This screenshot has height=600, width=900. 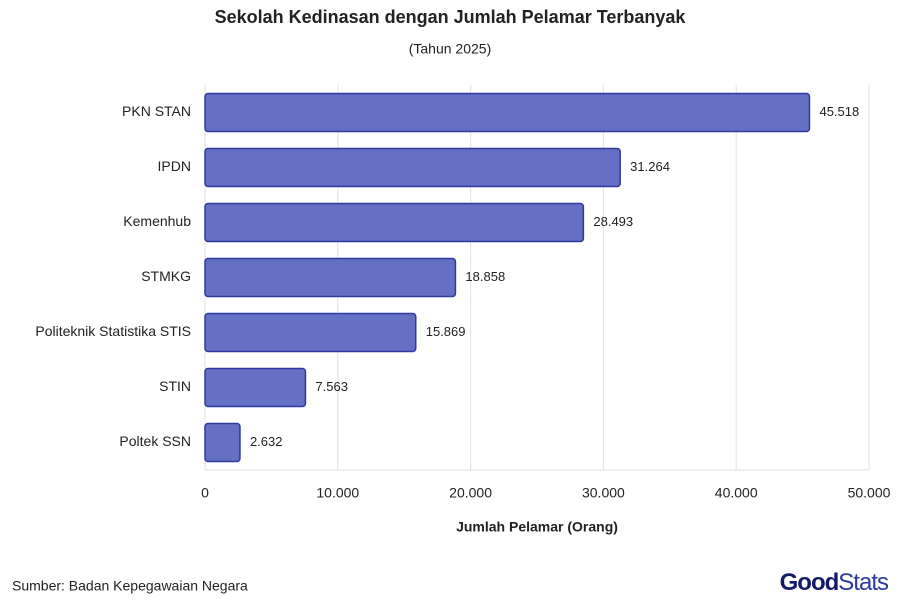 What do you see at coordinates (174, 166) in the screenshot?
I see `y-tick-label: IPDN` at bounding box center [174, 166].